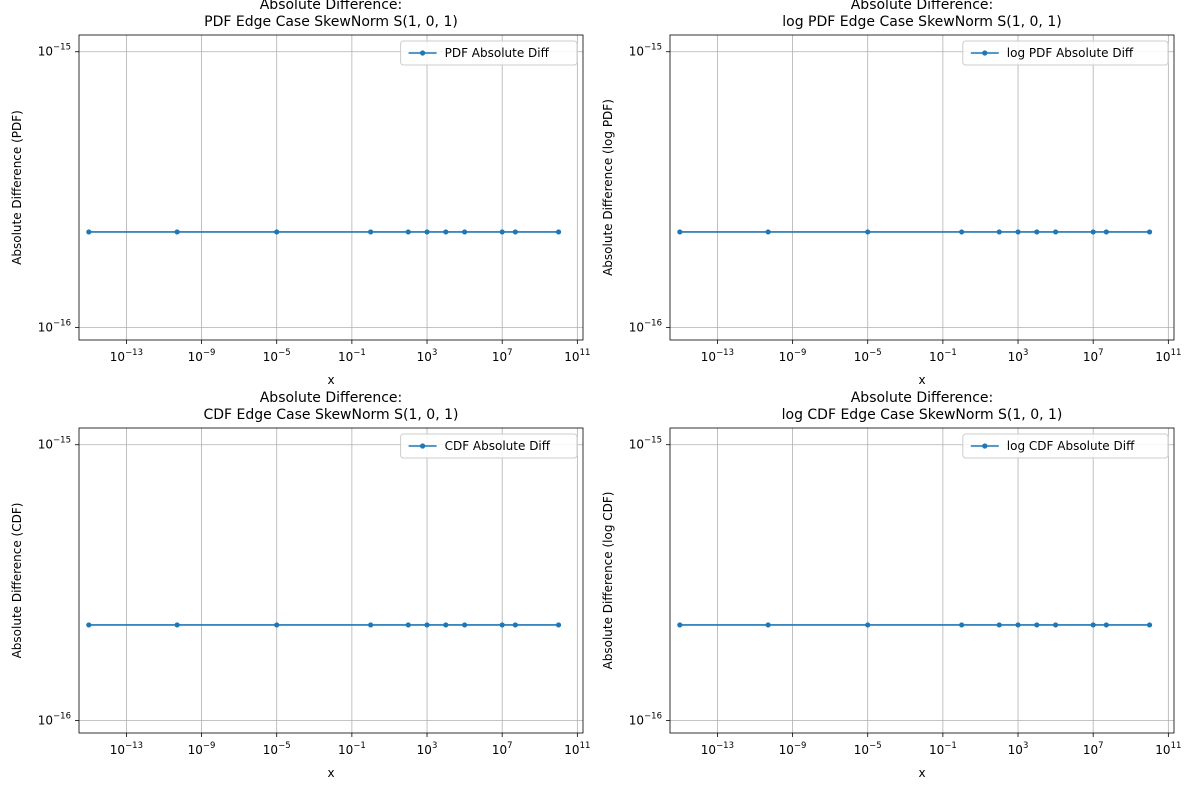 Image resolution: width=1189 pixels, height=789 pixels. Describe the element at coordinates (1070, 53) in the screenshot. I see `legend-label: log PDF Absolute Diff` at that location.